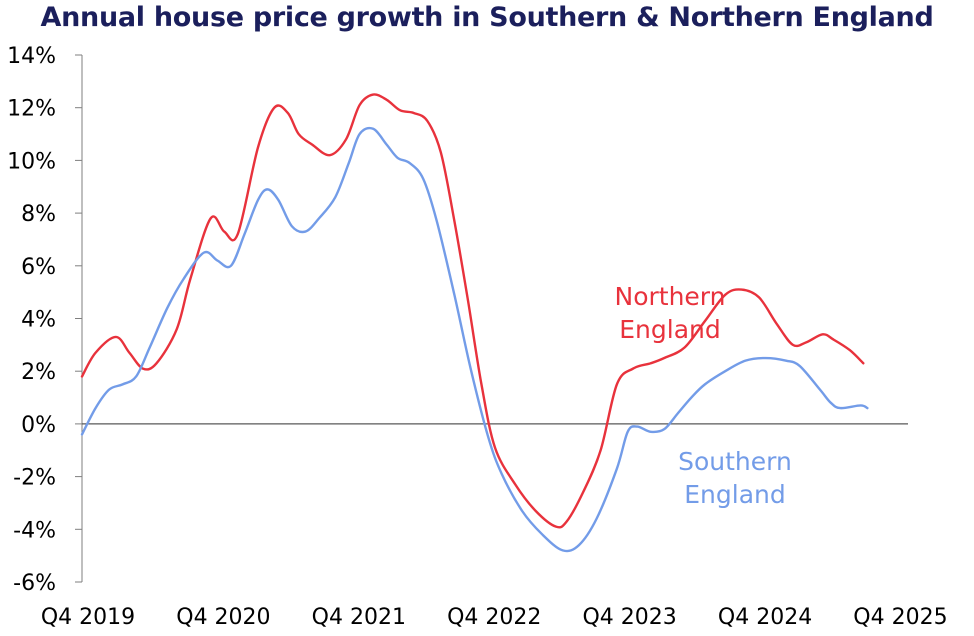 The image size is (974, 636). Describe the element at coordinates (34, 583) in the screenshot. I see `y-tick-label: -6%` at that location.